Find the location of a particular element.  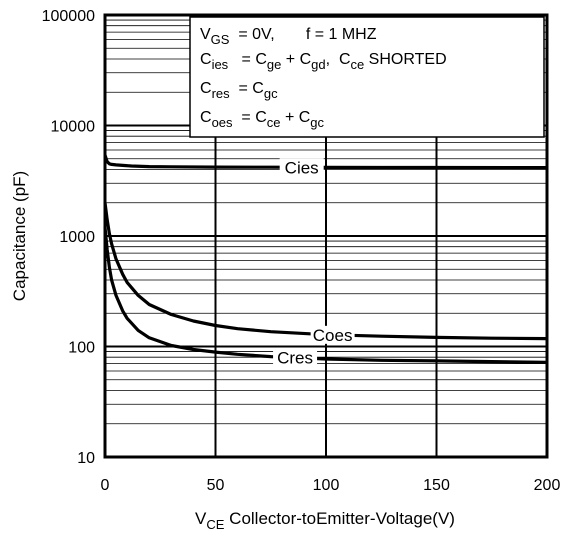

legend-line: Coes = Cce + Cgc is located at coordinates (262, 119).